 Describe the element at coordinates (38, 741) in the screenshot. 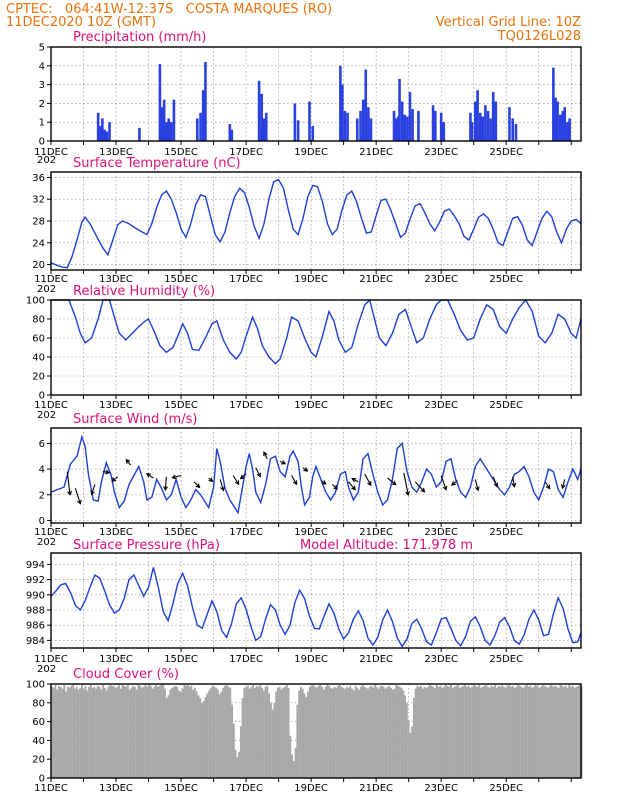

I see `y-tick-label: 40` at that location.